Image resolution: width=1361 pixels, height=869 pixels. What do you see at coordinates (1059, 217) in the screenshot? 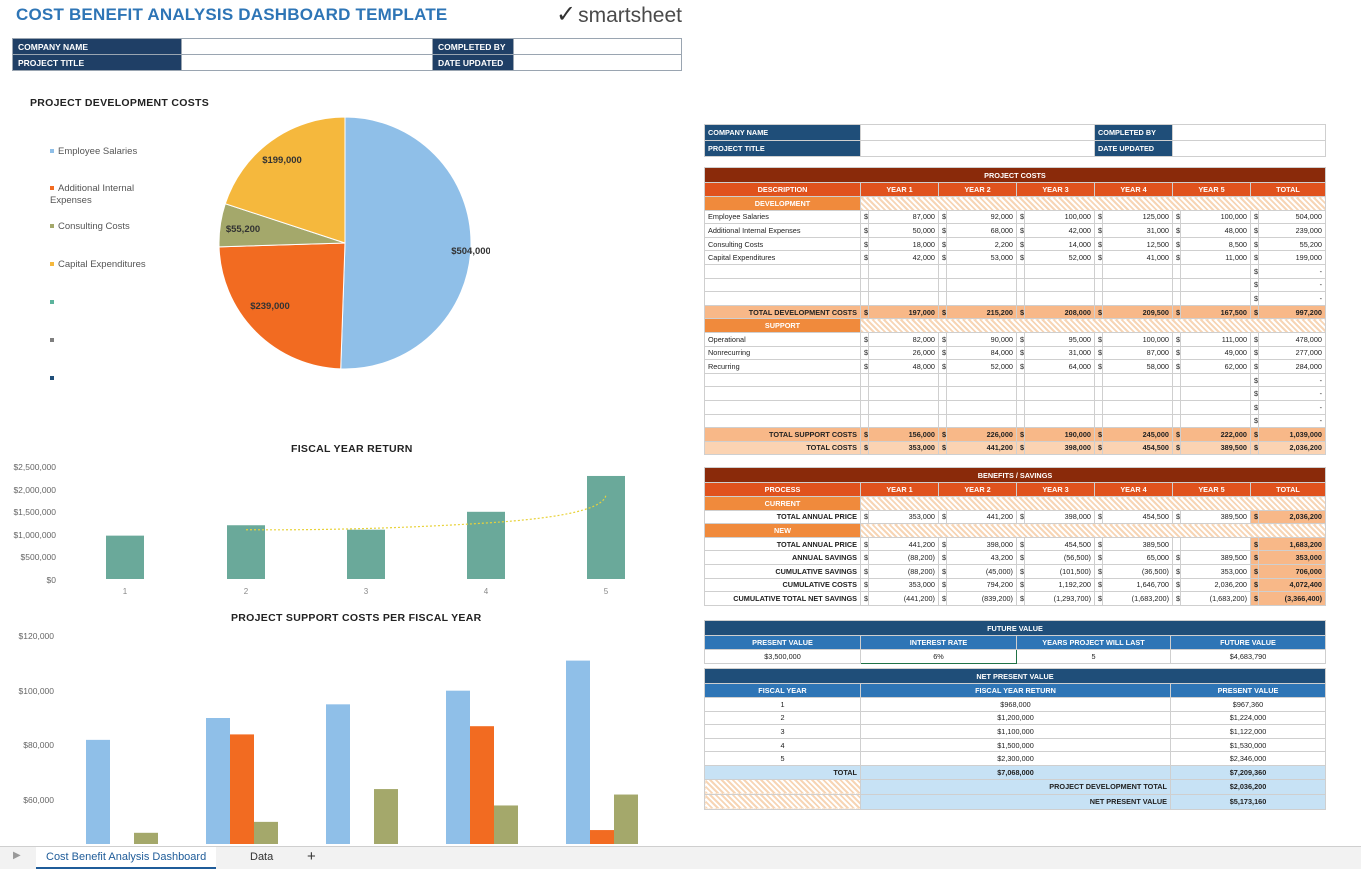
I see `value-cell: 100,000` at bounding box center [1059, 217].